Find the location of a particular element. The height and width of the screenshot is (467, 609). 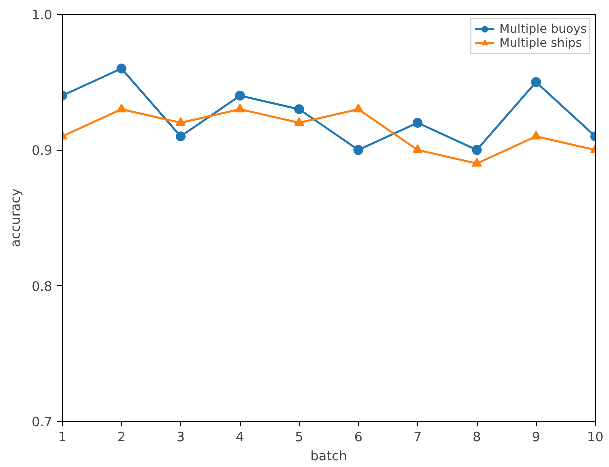

x-axis-title: batch is located at coordinates (329, 457).